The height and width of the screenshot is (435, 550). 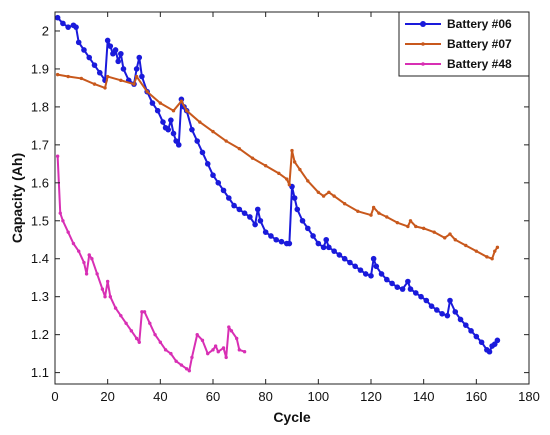 What do you see at coordinates (371, 396) in the screenshot?
I see `x-tick-label: 120` at bounding box center [371, 396].